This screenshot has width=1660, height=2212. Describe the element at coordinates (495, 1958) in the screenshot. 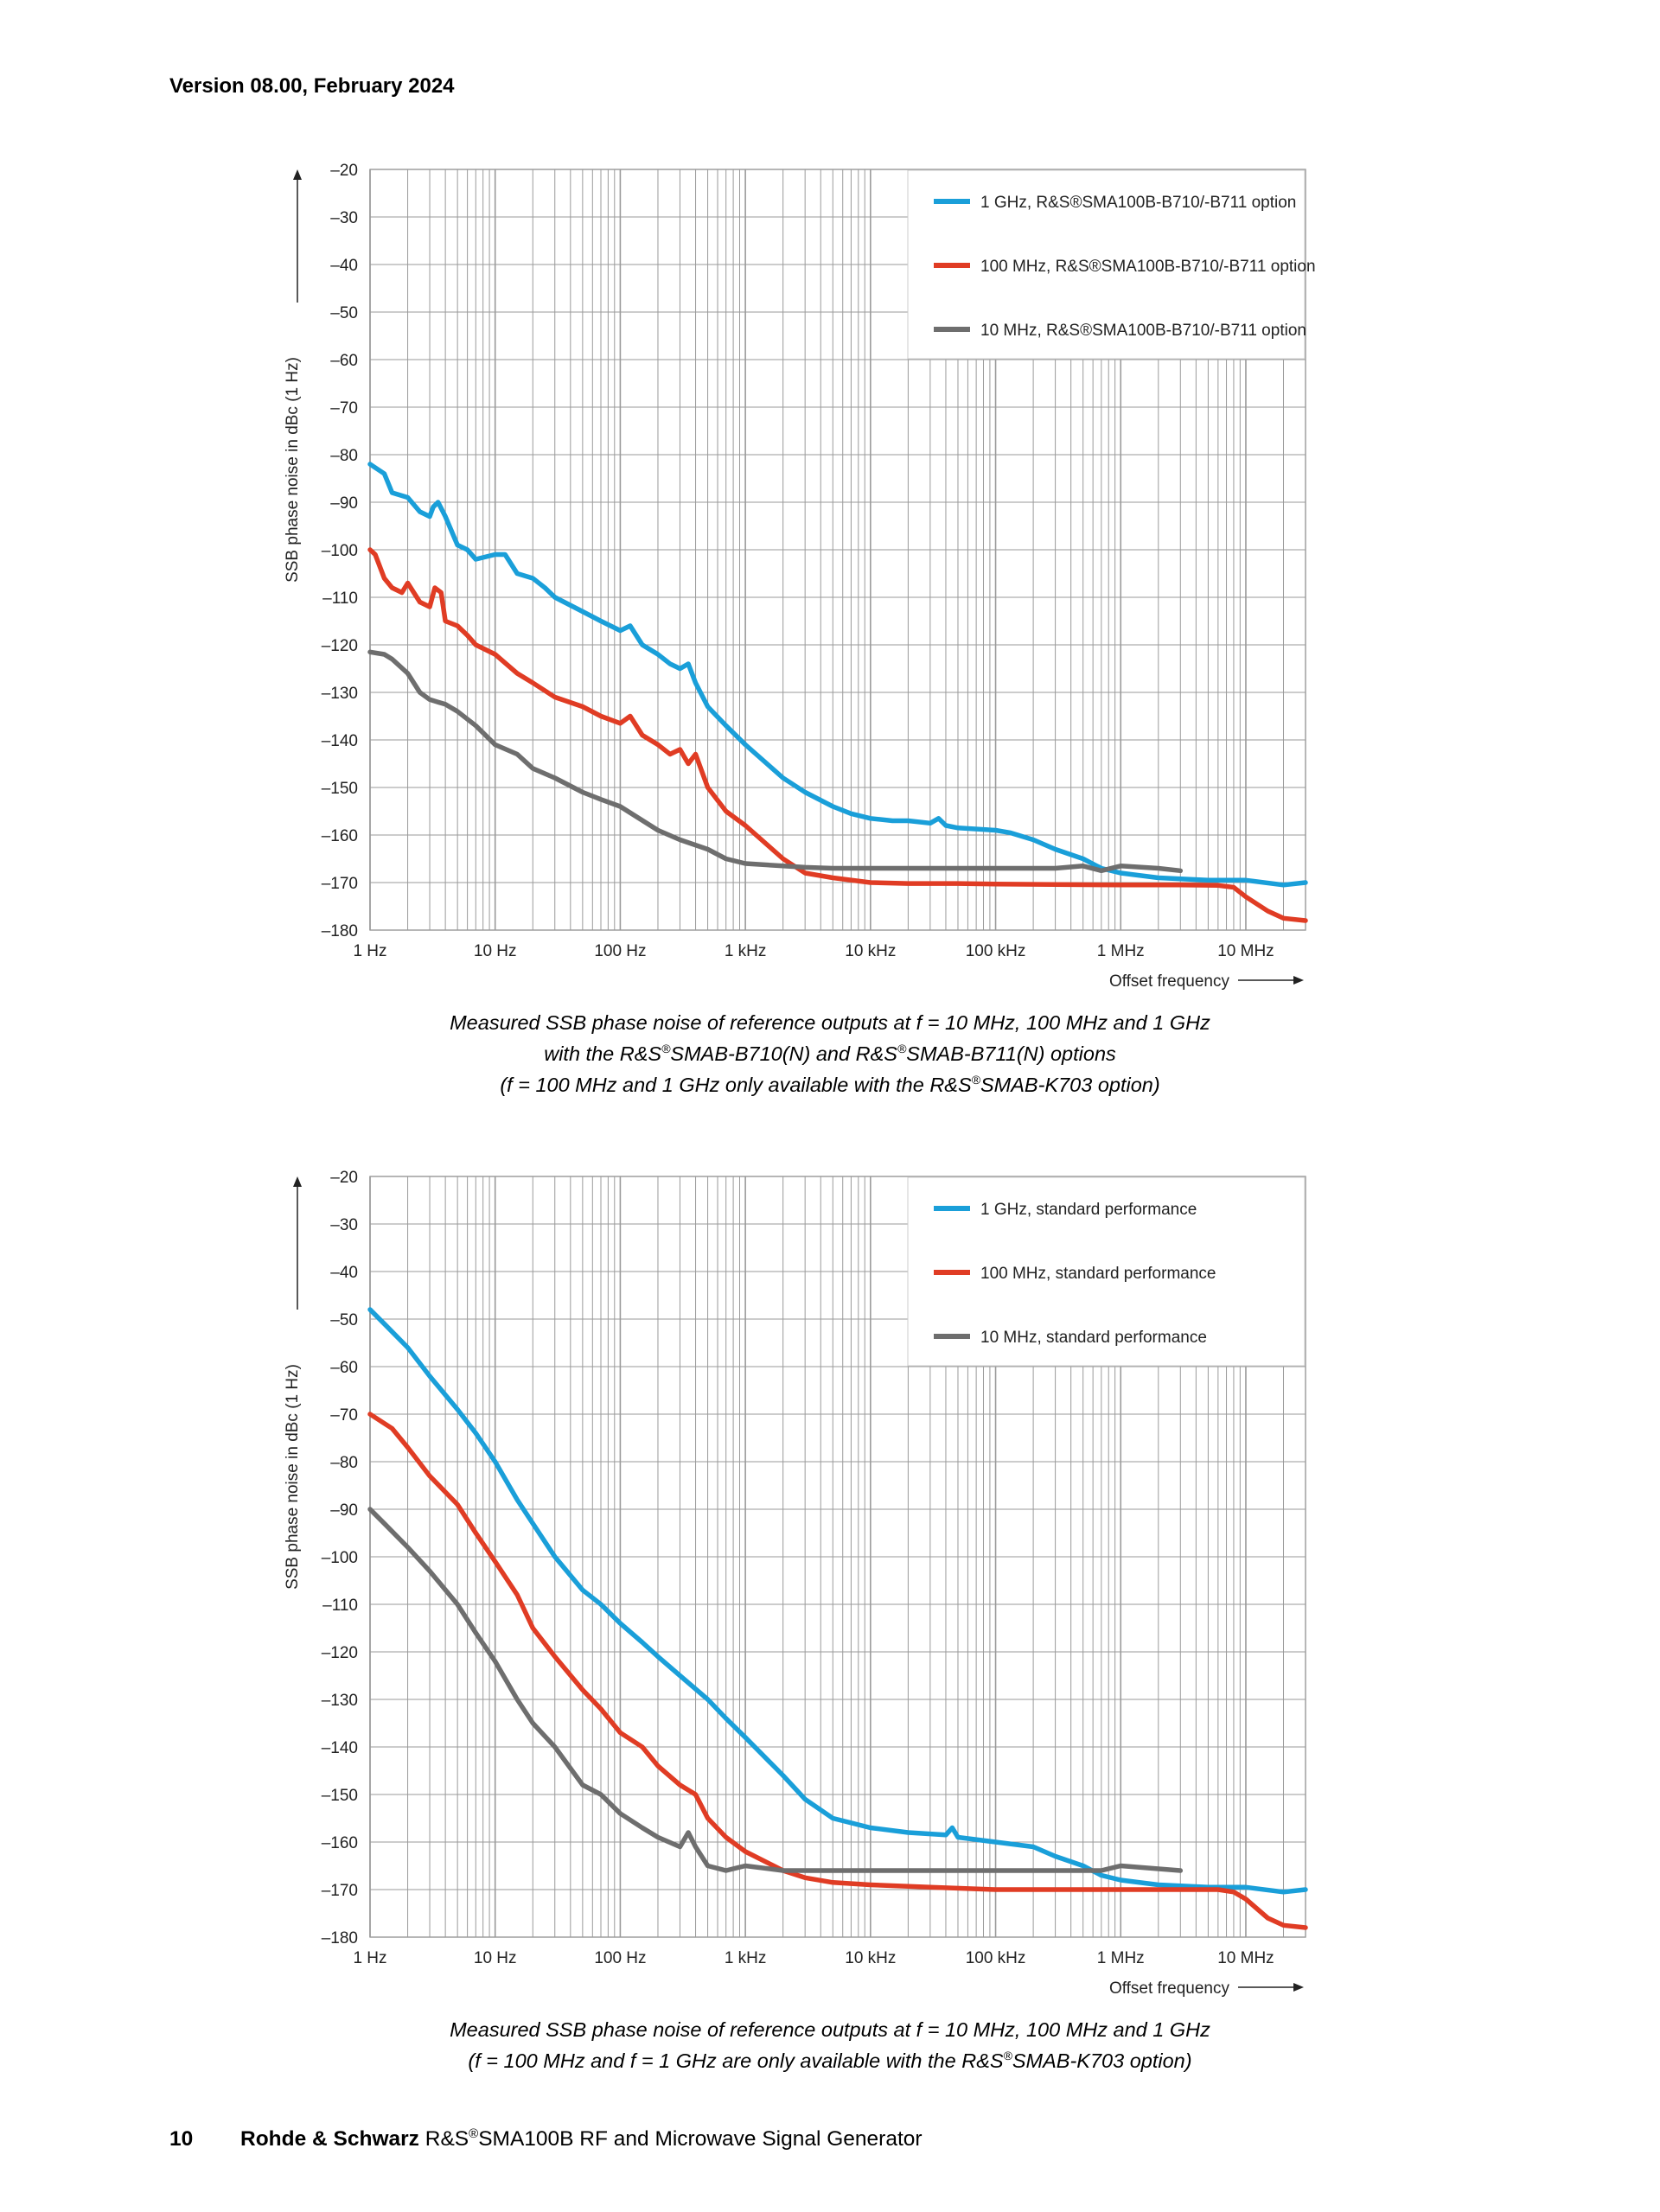

I see `x-tick-label: 10 Hz` at that location.